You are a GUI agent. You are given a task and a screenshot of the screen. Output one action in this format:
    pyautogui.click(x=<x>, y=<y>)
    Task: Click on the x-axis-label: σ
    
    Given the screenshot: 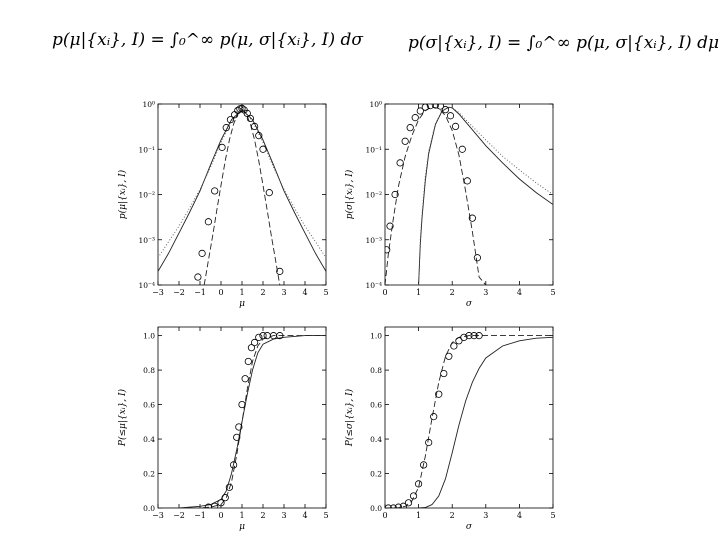 What is the action you would take?
    pyautogui.click(x=469, y=527)
    